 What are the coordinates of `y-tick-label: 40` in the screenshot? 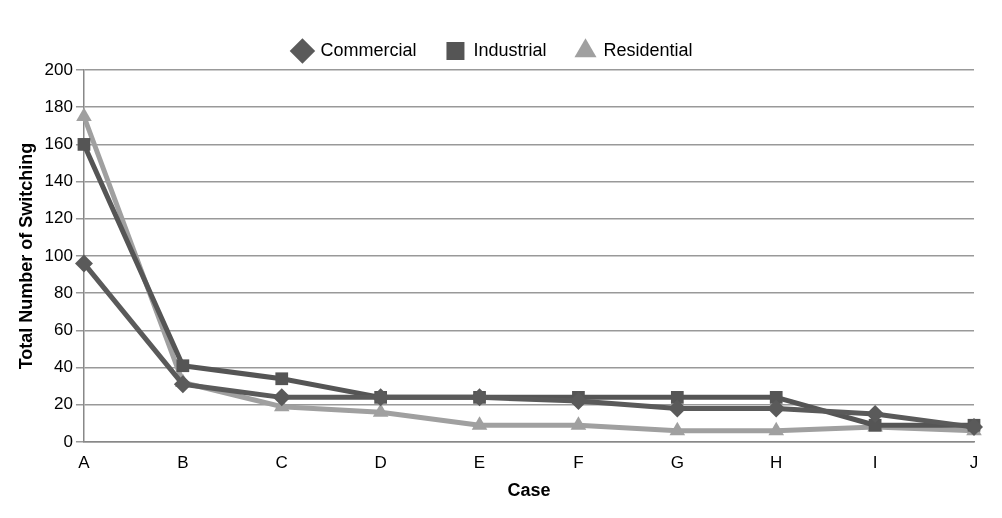 It's located at (63, 367).